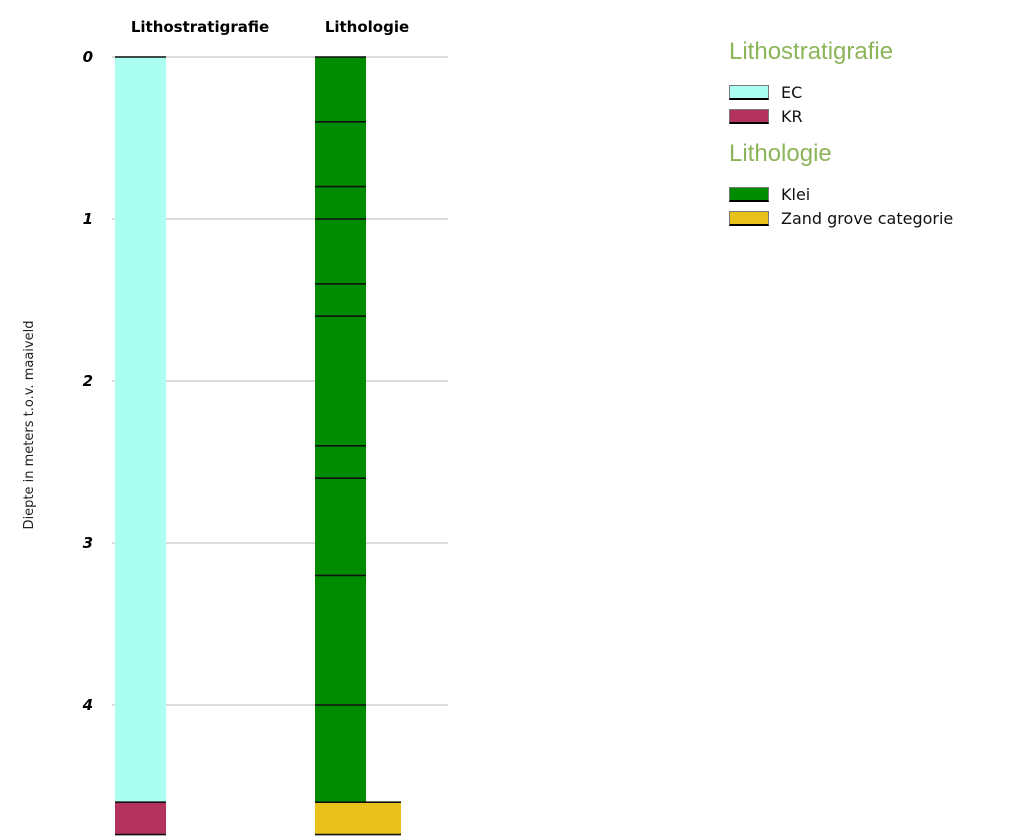  I want to click on y-tick-label-1: 1, so click(88, 219).